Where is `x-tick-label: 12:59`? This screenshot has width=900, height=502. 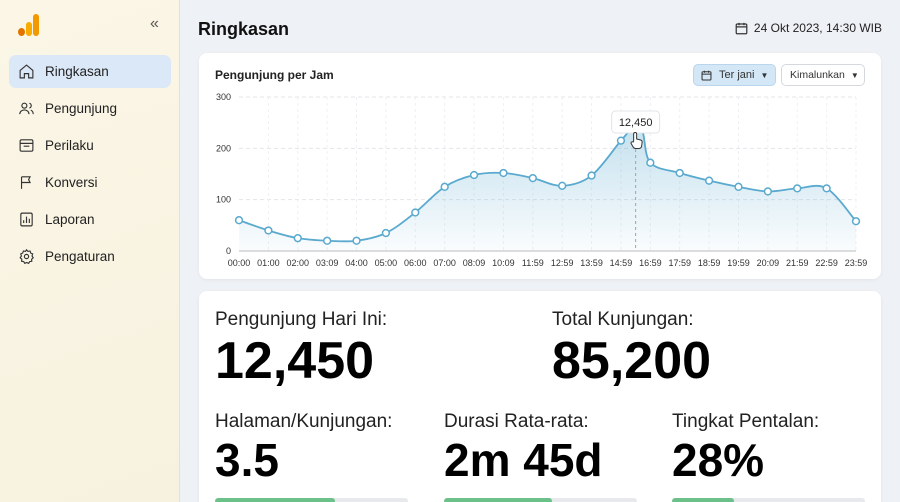 x-tick-label: 12:59 is located at coordinates (562, 263).